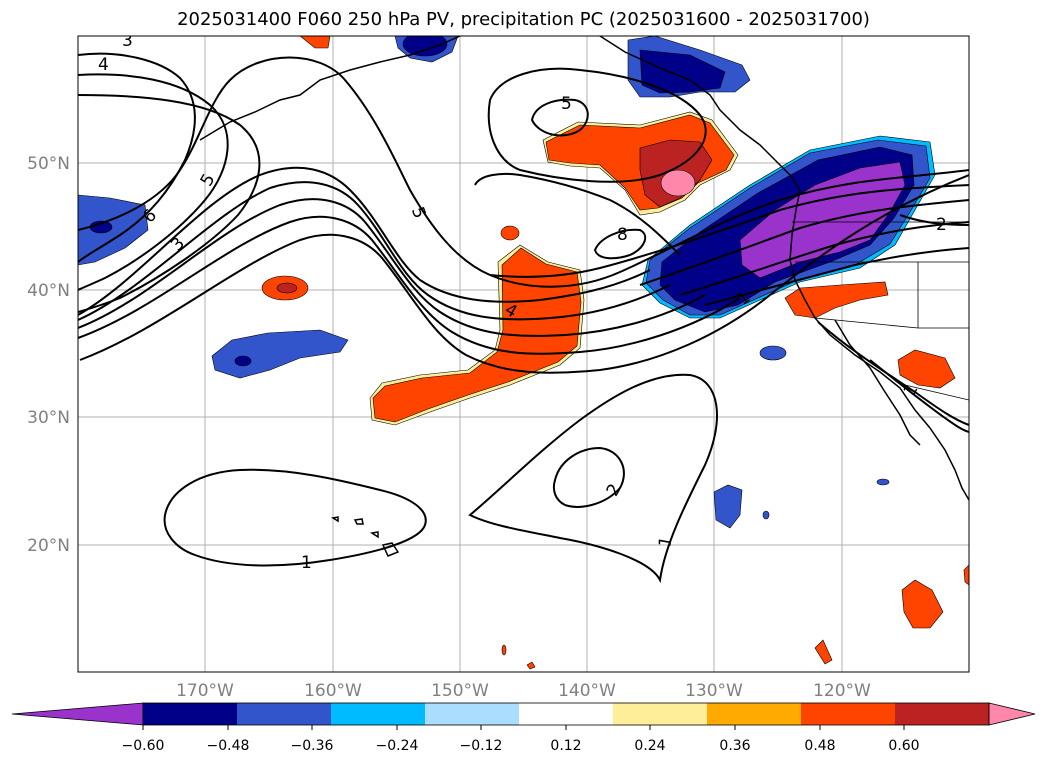  Describe the element at coordinates (48, 418) in the screenshot. I see `lat-label-30n: 30°N` at that location.